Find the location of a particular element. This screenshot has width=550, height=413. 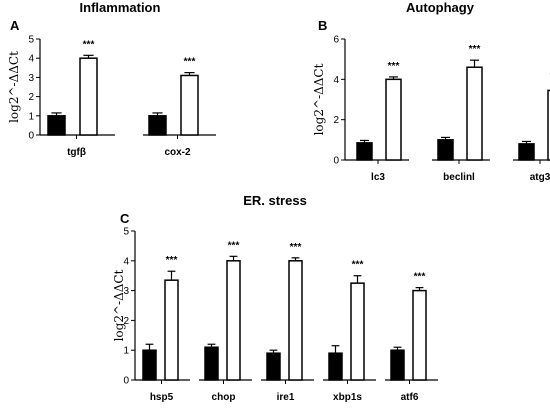

category-label: lc3 is located at coordinates (378, 177).